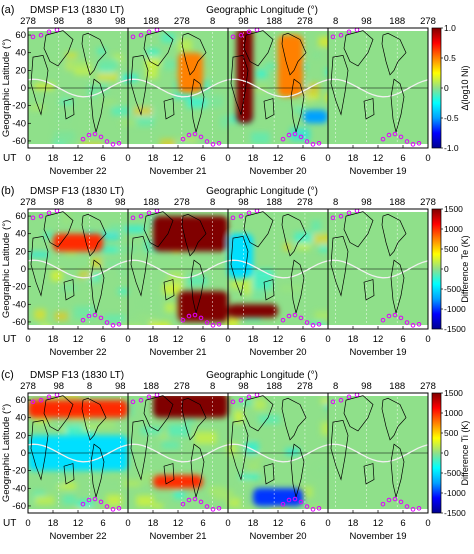 The height and width of the screenshot is (554, 474). Describe the element at coordinates (78, 453) in the screenshot. I see `magnetic-equator-line` at that location.